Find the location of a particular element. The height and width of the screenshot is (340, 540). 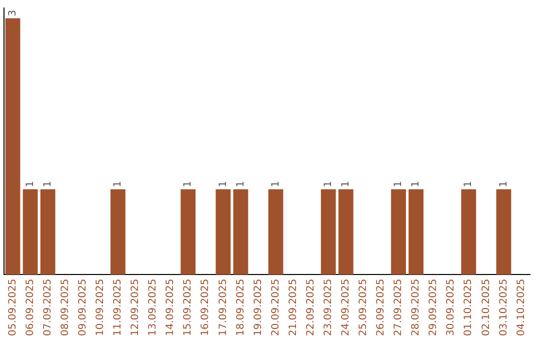

x-tick-label: 26.09.2025 is located at coordinates (381, 307).